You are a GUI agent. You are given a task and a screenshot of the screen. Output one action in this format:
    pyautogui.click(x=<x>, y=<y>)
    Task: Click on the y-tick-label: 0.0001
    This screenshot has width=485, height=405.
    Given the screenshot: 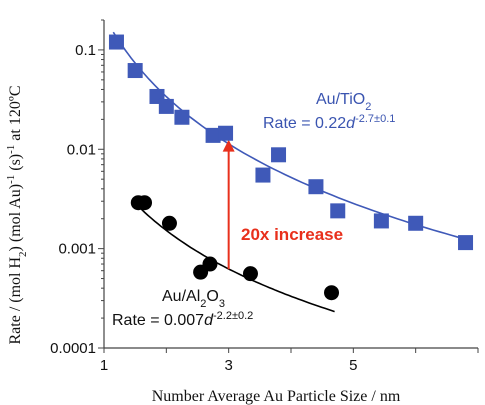 What is the action you would take?
    pyautogui.click(x=73, y=348)
    